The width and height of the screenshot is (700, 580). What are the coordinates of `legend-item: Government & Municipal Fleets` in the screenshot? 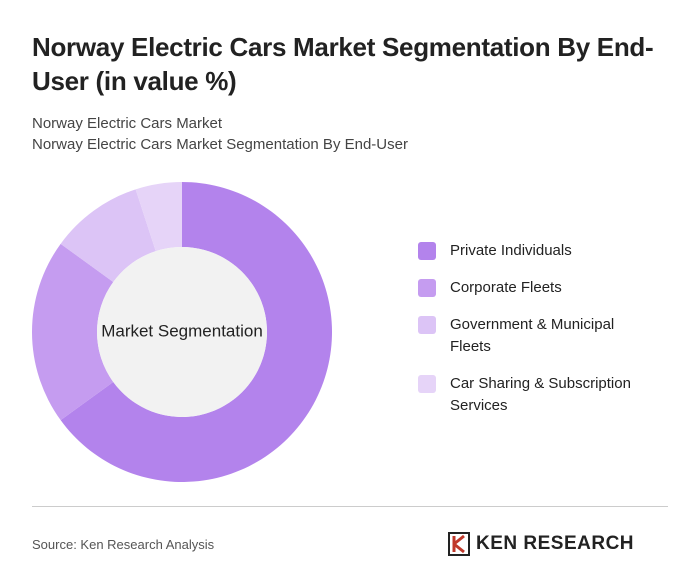 It's located at (538, 336).